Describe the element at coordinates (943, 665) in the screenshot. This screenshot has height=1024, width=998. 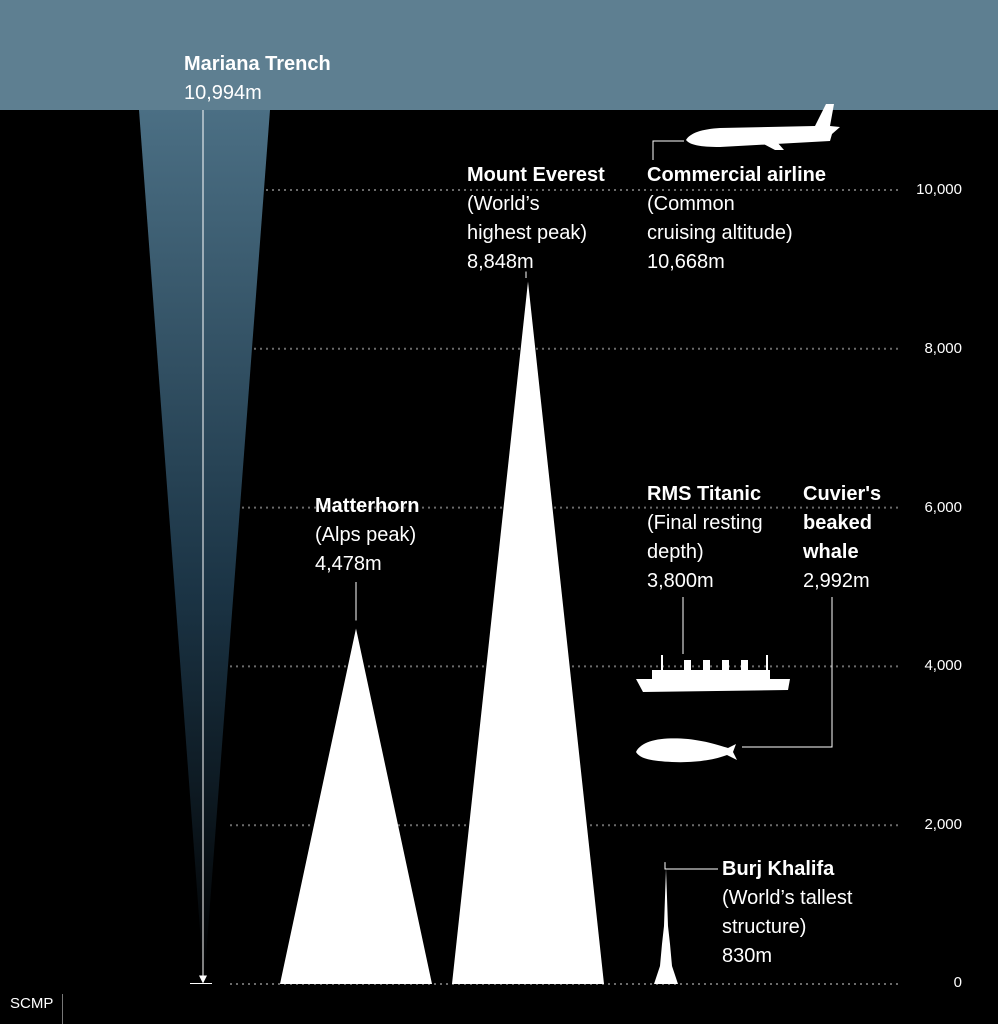
I see `y-tick-label-4000: 4,000` at that location.